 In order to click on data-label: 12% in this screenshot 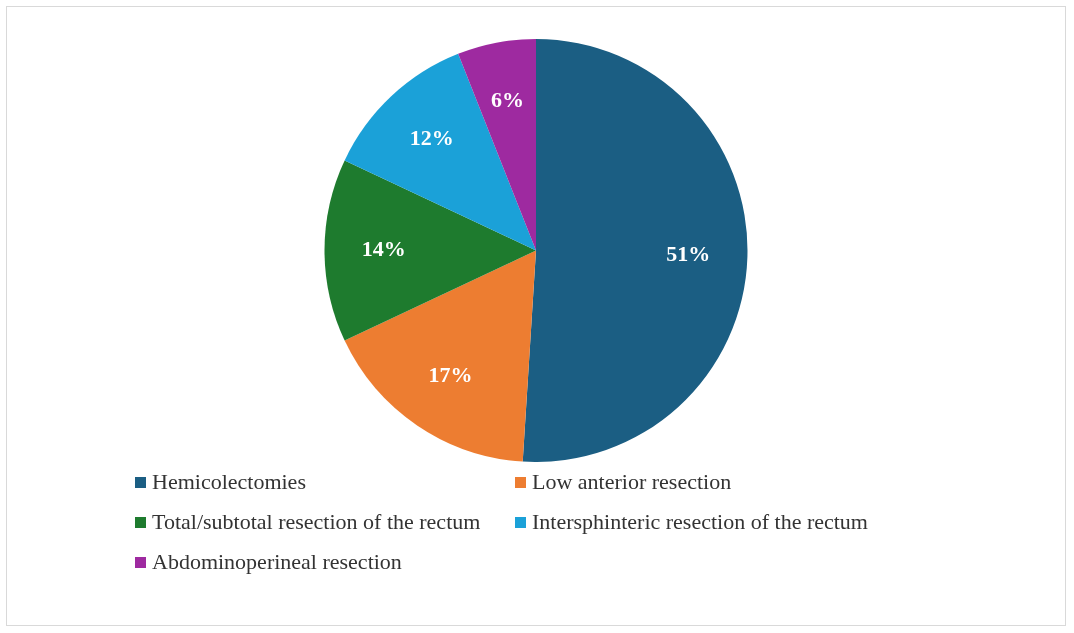, I will do `click(431, 138)`.